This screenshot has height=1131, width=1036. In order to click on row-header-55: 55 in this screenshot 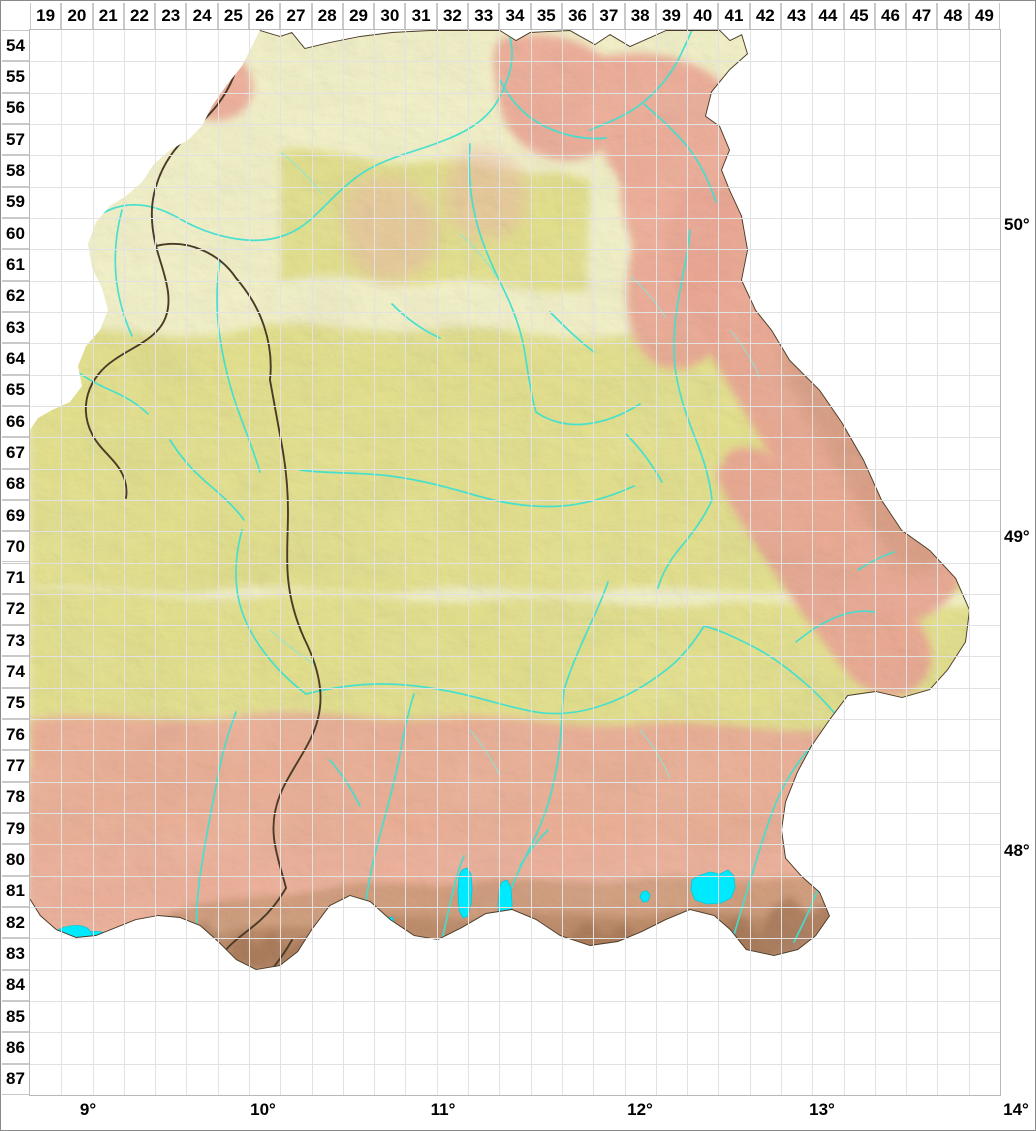, I will do `click(15, 77)`.